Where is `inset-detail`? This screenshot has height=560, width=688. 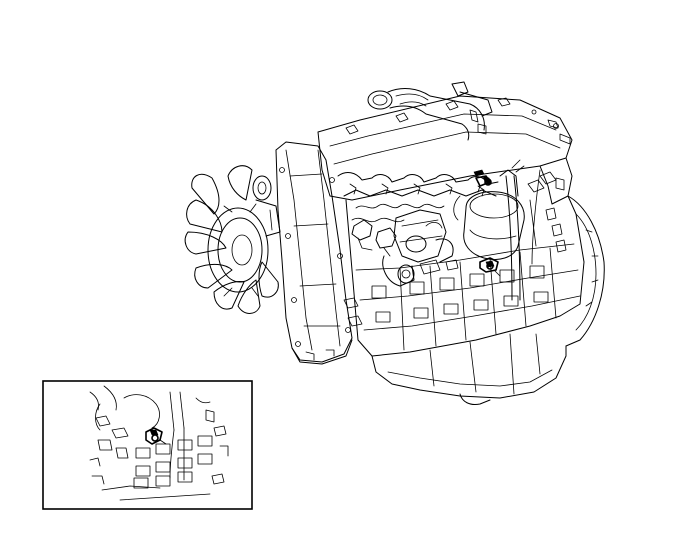
inset-detail is located at coordinates (147, 445).